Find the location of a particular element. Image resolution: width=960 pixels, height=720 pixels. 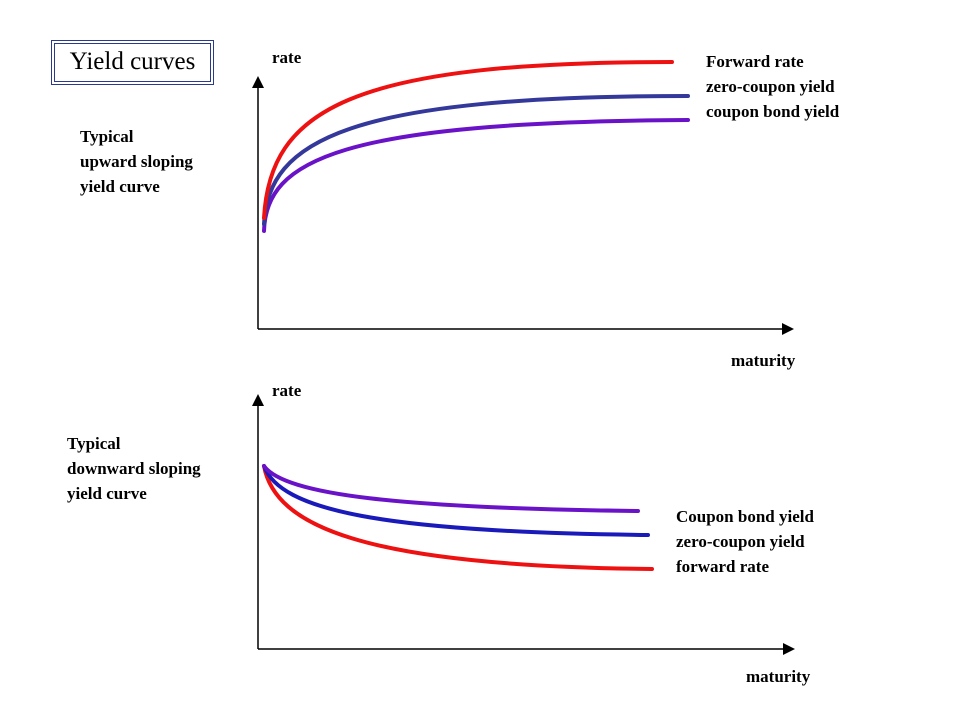

bottom-description-line: Typical is located at coordinates (94, 443).